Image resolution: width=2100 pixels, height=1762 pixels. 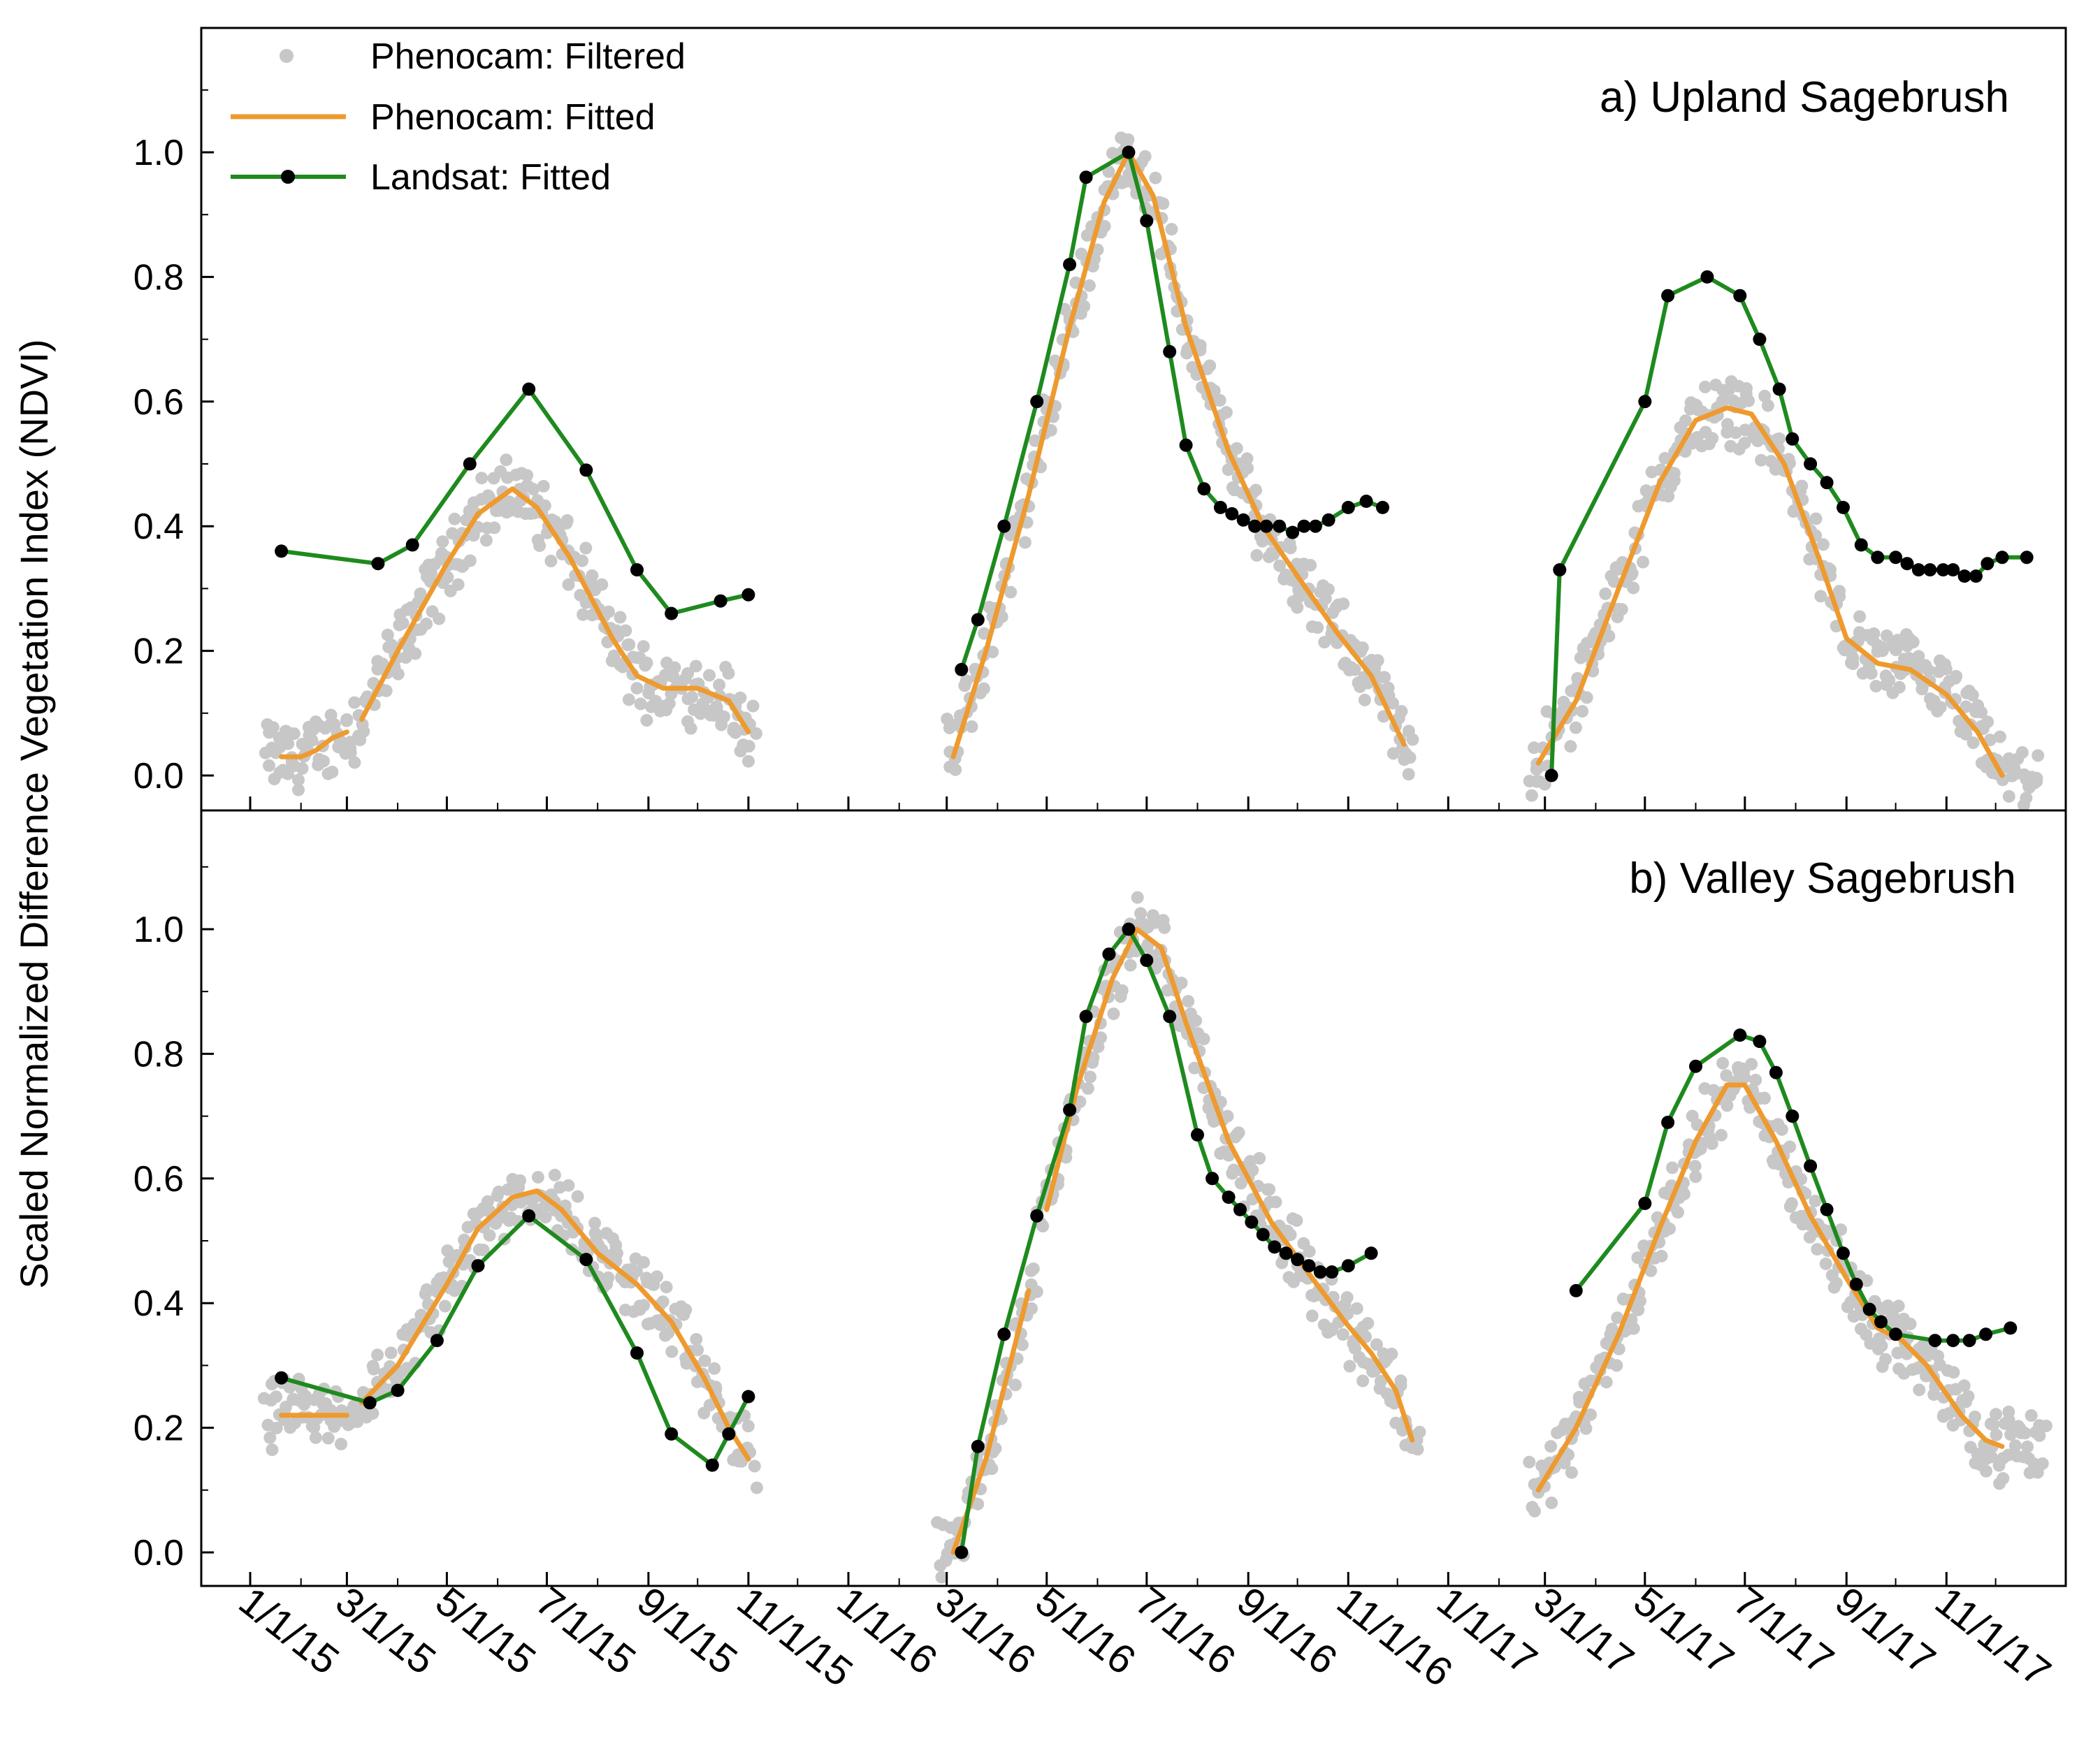 I want to click on y-tick-label: 0.2, so click(x=159, y=1428).